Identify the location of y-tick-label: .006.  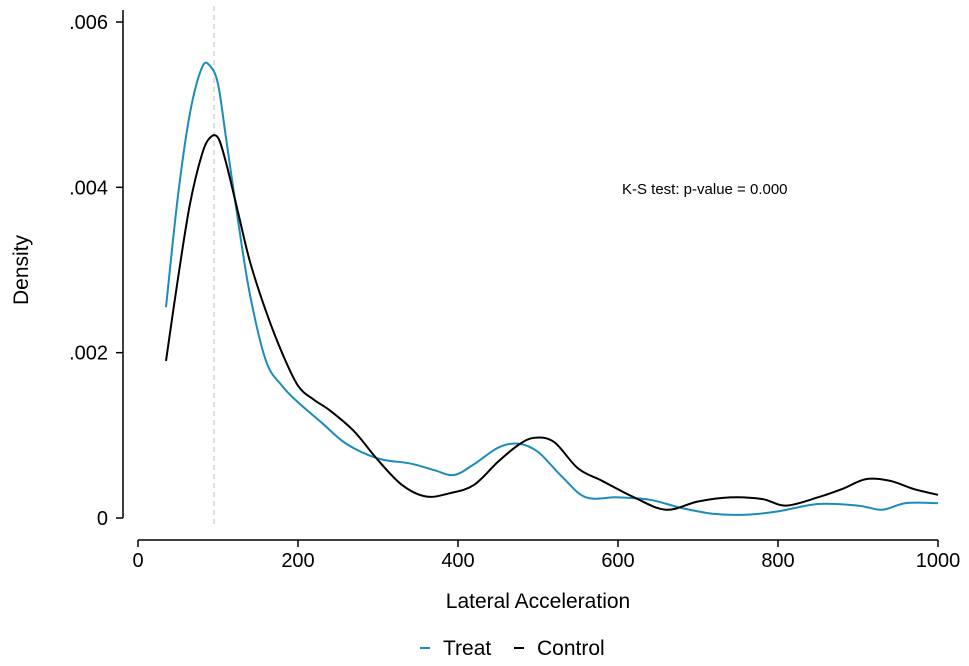
(88, 23).